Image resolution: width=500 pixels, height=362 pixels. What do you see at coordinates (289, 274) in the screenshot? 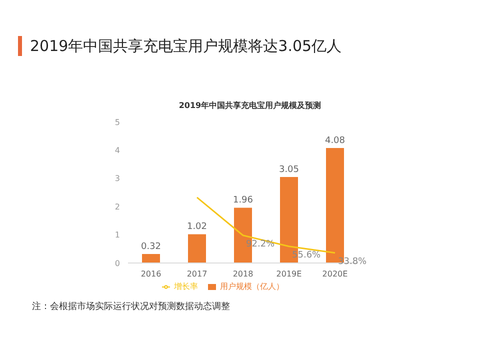
I see `x-tick-label: 2019E` at bounding box center [289, 274].